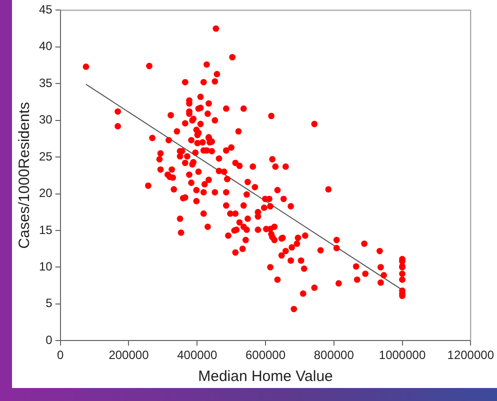  Describe the element at coordinates (45, 266) in the screenshot. I see `y-tick-label: 10` at that location.